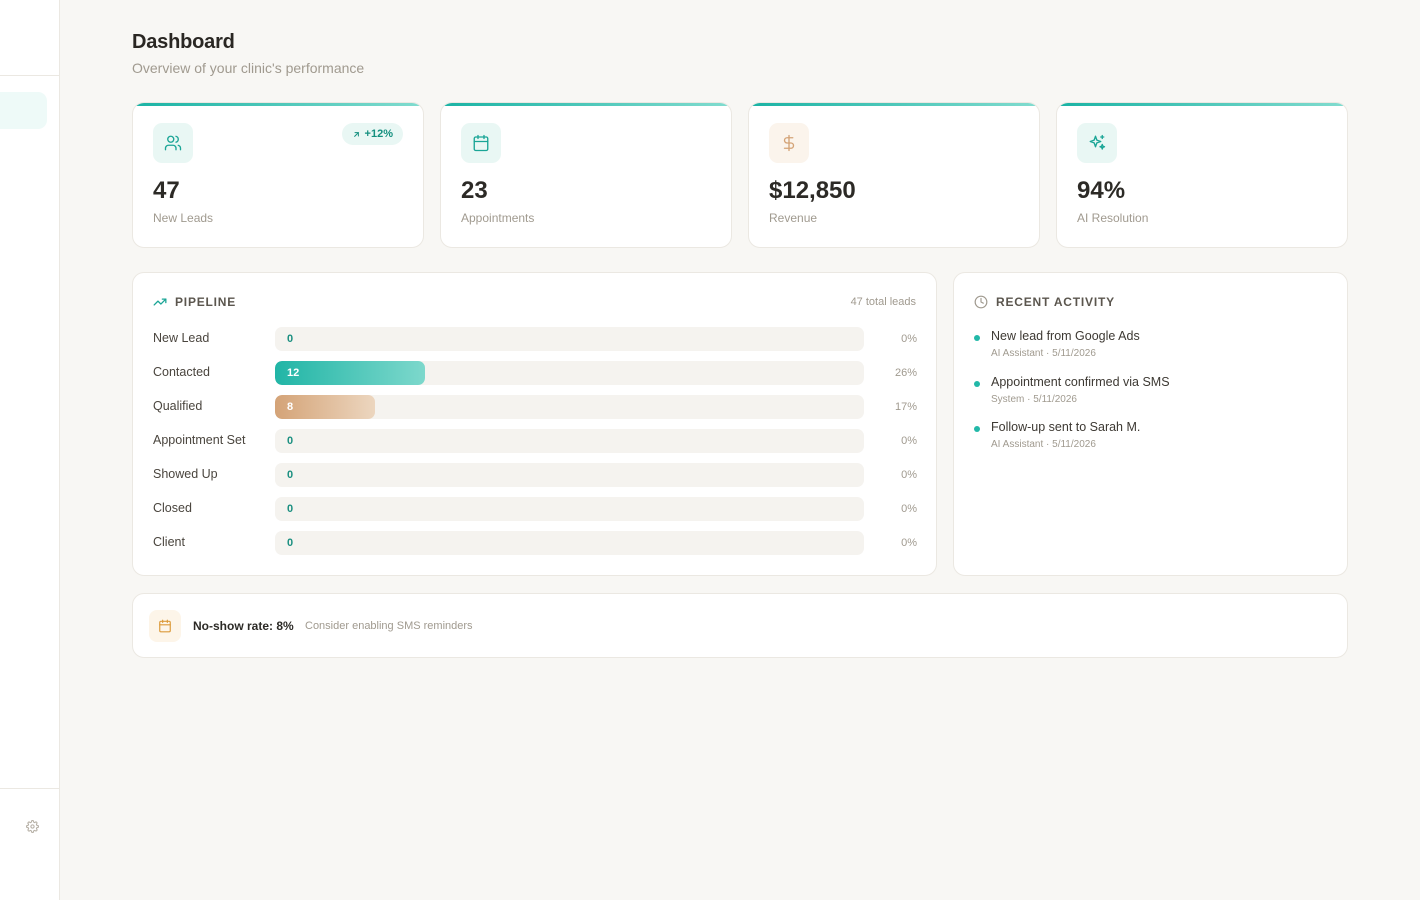  What do you see at coordinates (812, 190) in the screenshot?
I see `stat-value: $12,850` at bounding box center [812, 190].